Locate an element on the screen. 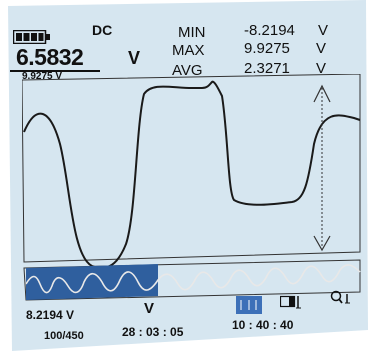 The height and width of the screenshot is (351, 372). battery-small-icon is located at coordinates (291, 302).